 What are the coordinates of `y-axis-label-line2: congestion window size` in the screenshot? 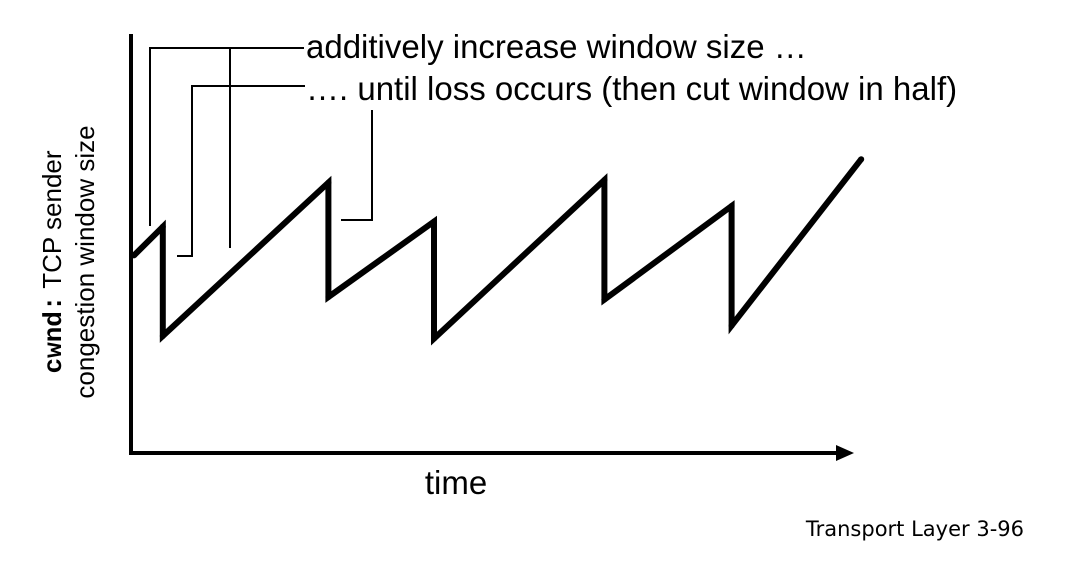 It's located at (85, 261).